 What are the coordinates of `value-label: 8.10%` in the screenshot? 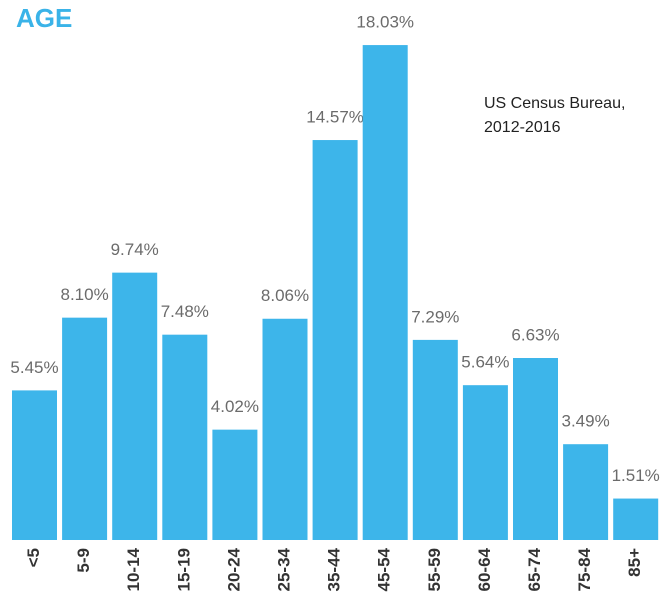 It's located at (84, 294).